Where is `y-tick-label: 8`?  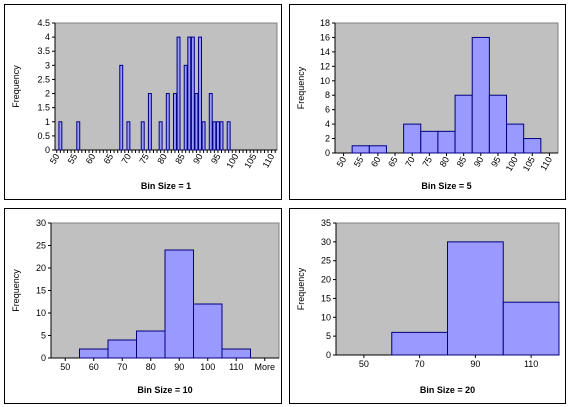
y-tick-label: 8 is located at coordinates (327, 95).